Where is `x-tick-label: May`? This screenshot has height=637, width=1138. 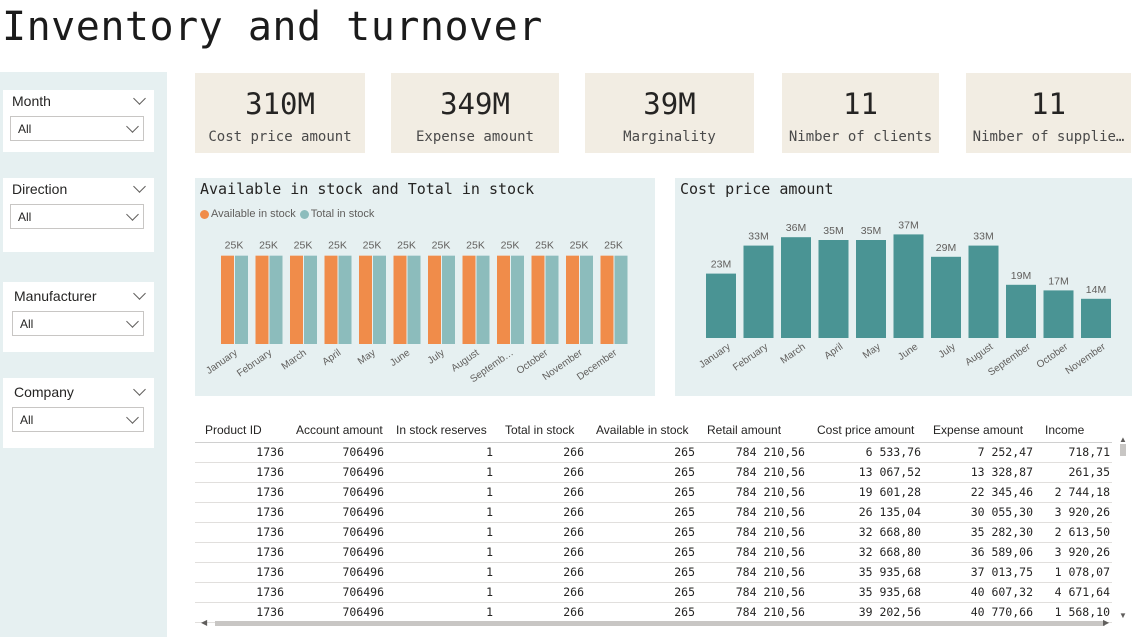 x-tick-label: May is located at coordinates (367, 357).